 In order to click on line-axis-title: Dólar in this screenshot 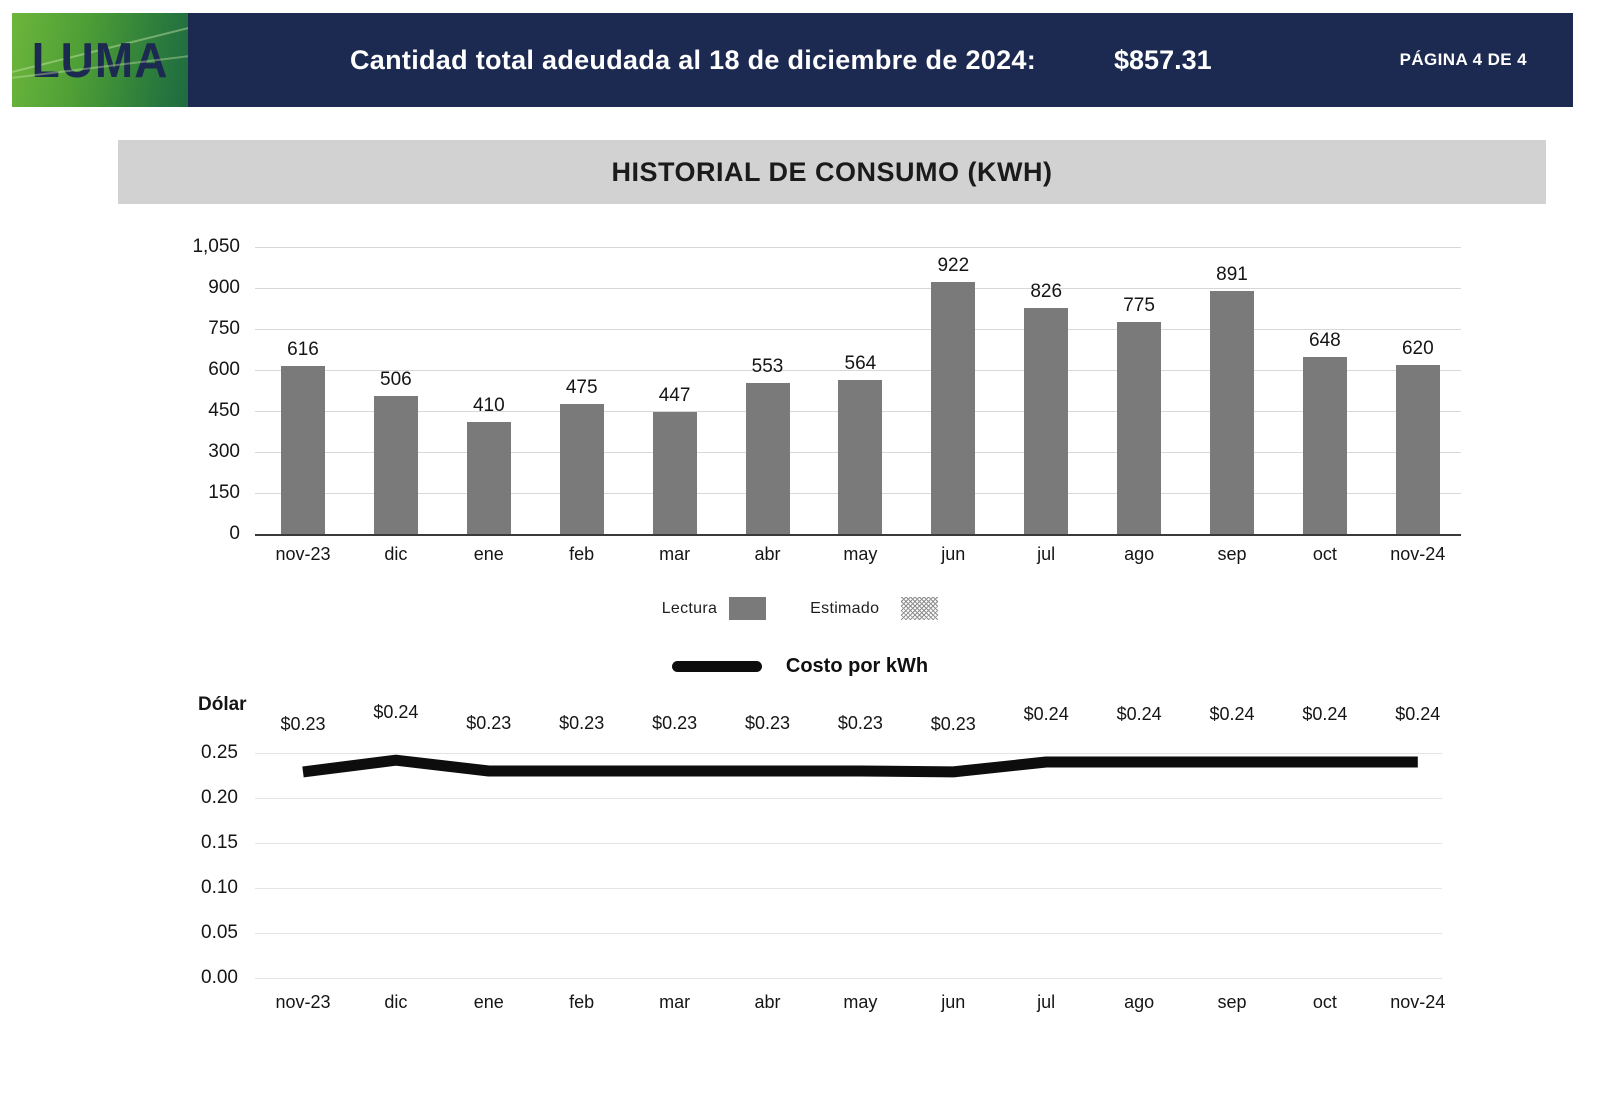, I will do `click(222, 704)`.